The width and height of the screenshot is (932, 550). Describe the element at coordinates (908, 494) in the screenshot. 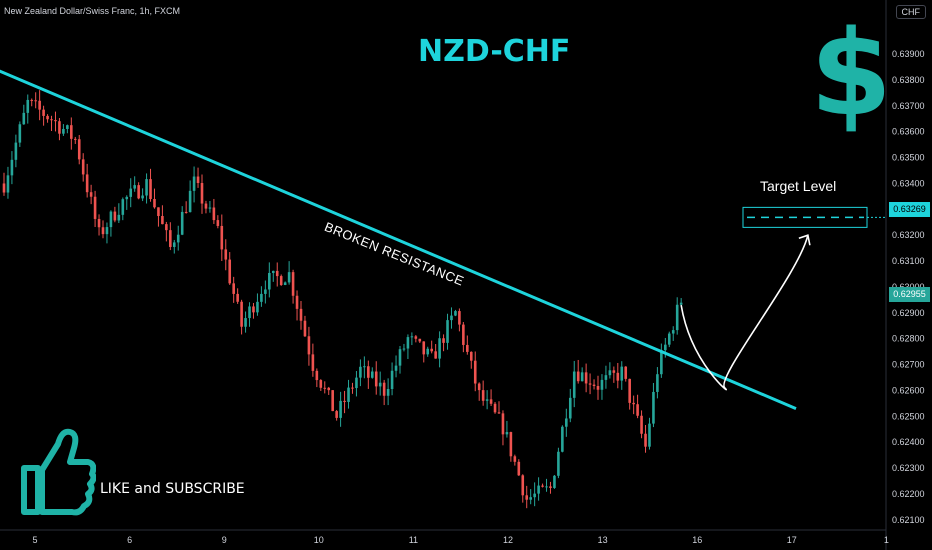

I see `y-tick-label: 0.62200` at that location.